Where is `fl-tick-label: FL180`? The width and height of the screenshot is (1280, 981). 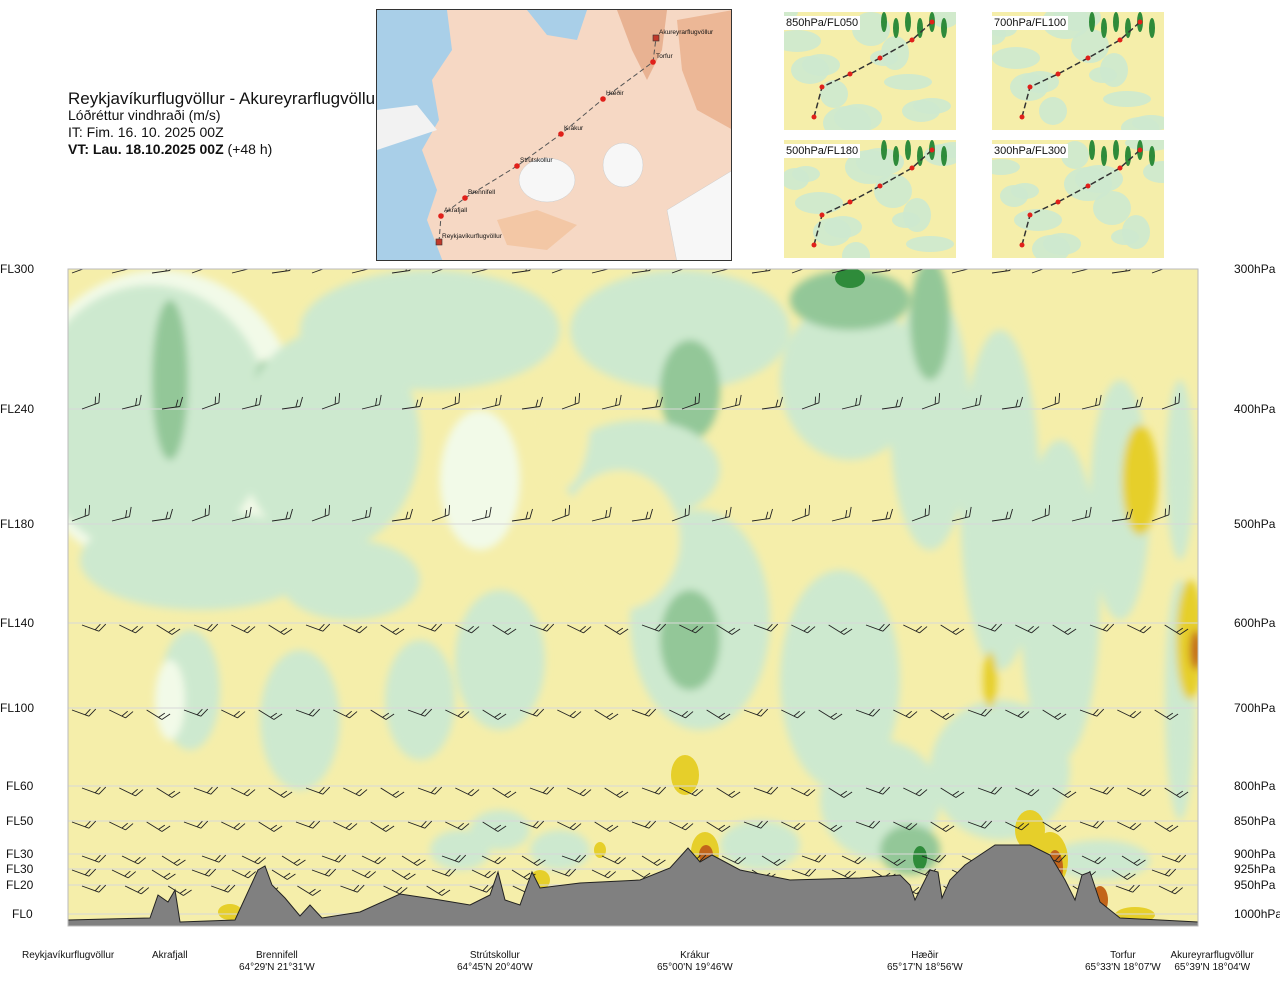 fl-tick-label: FL180 is located at coordinates (17, 524).